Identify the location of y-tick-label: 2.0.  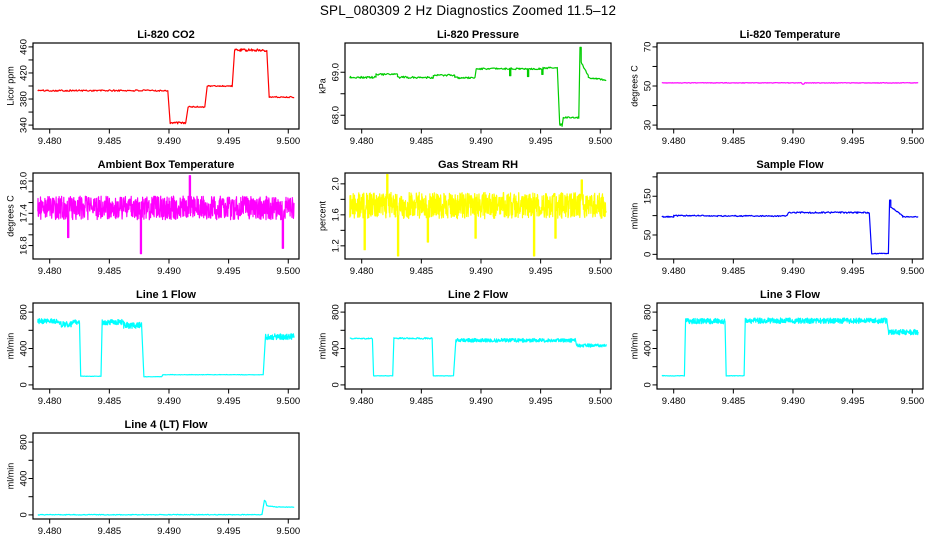
(336, 183).